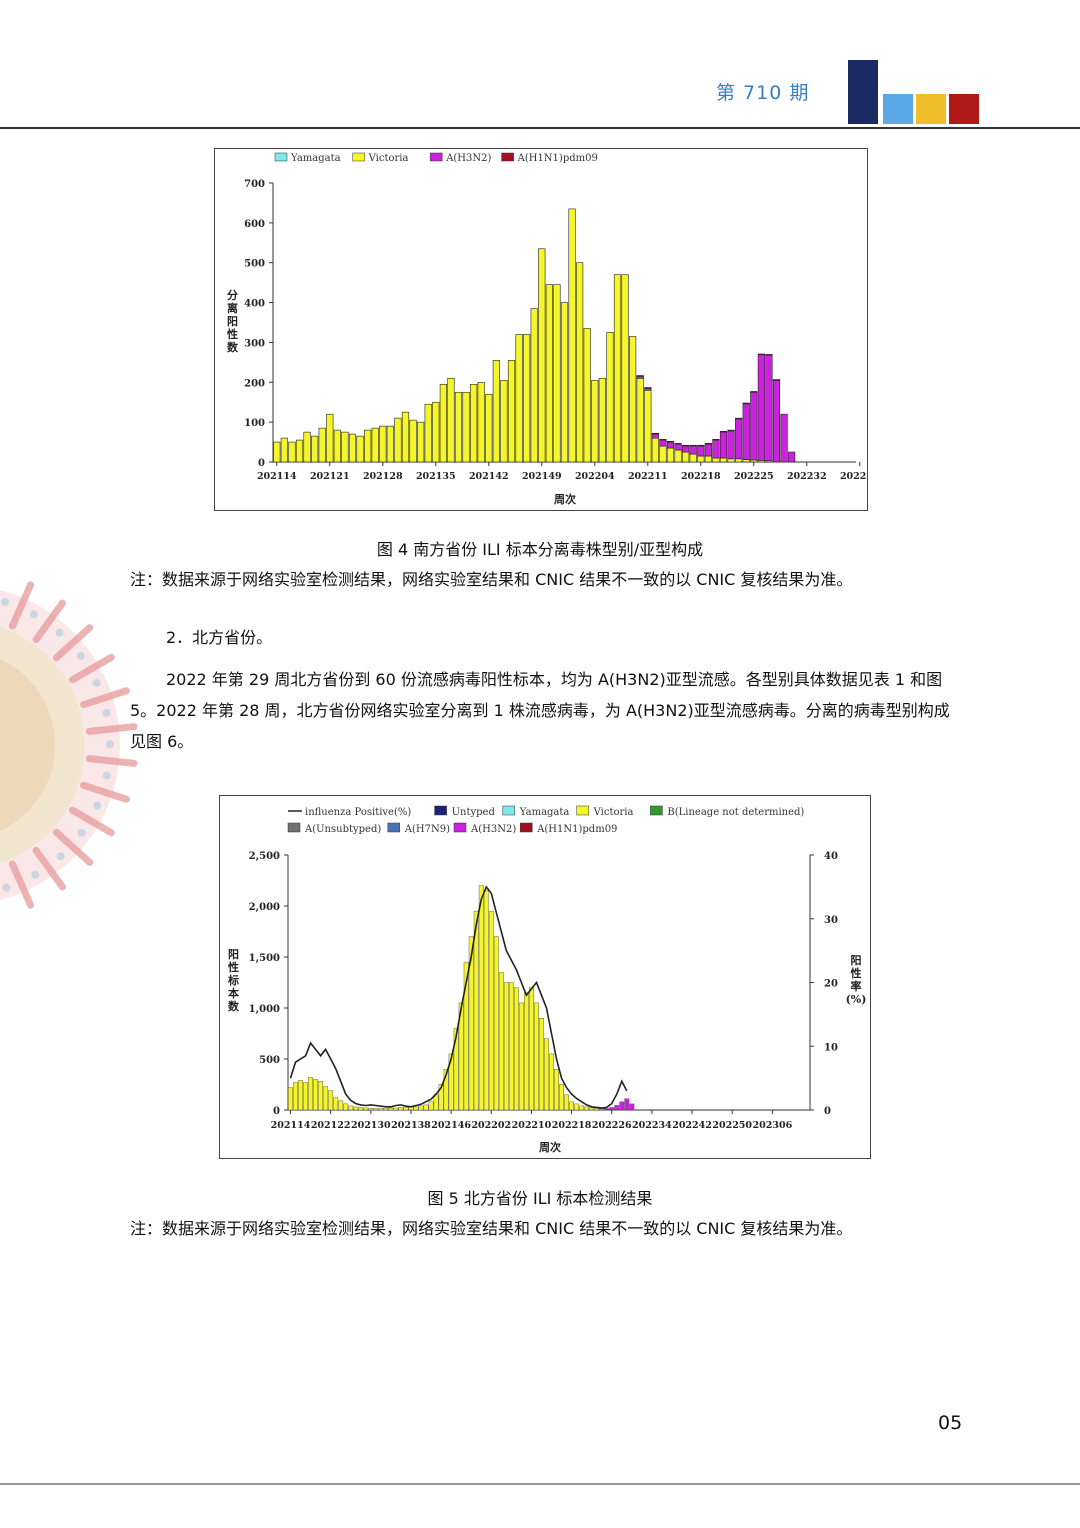  What do you see at coordinates (565, 499) in the screenshot?
I see `x-axis-label: 周次` at bounding box center [565, 499].